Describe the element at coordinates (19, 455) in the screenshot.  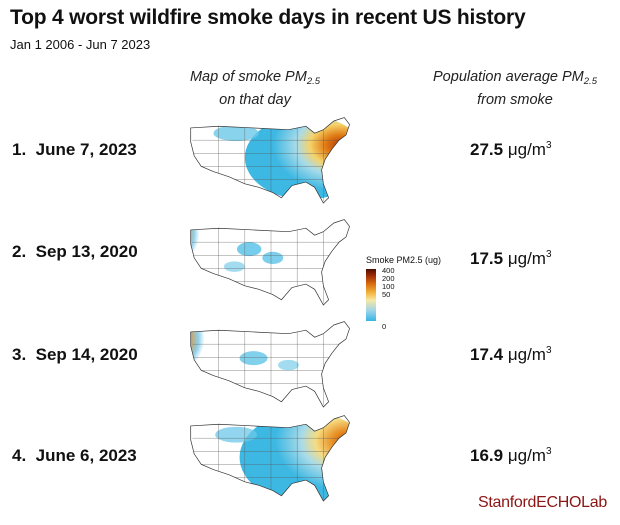
I see `row-4-rank: 4.` at that location.